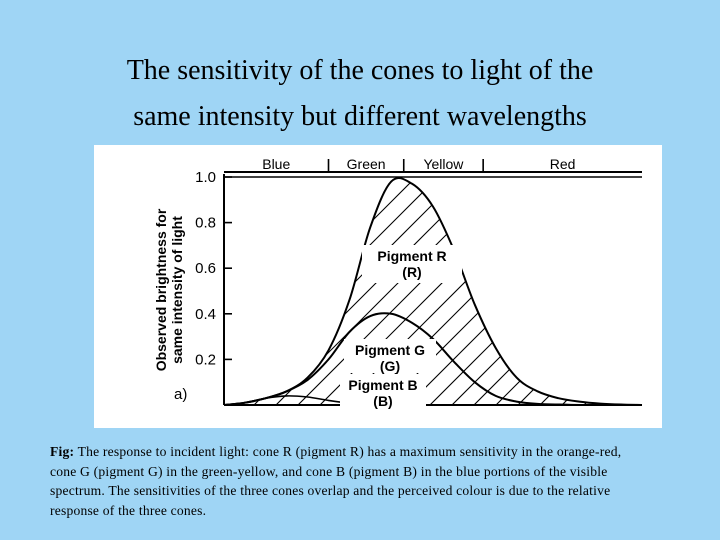 The image size is (720, 540). I want to click on pigment-b-label-bg, so click(383, 391).